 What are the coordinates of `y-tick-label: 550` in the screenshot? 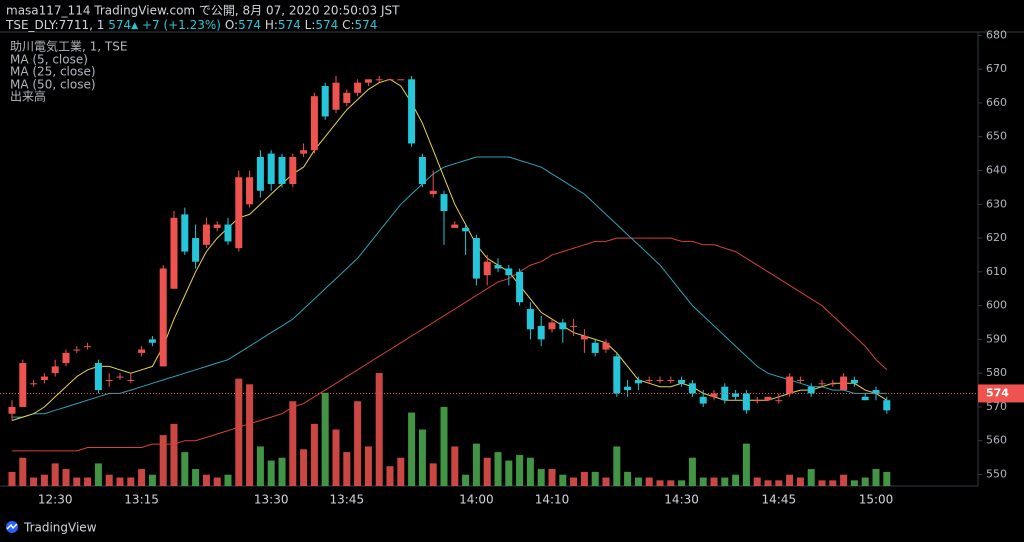 It's located at (996, 474).